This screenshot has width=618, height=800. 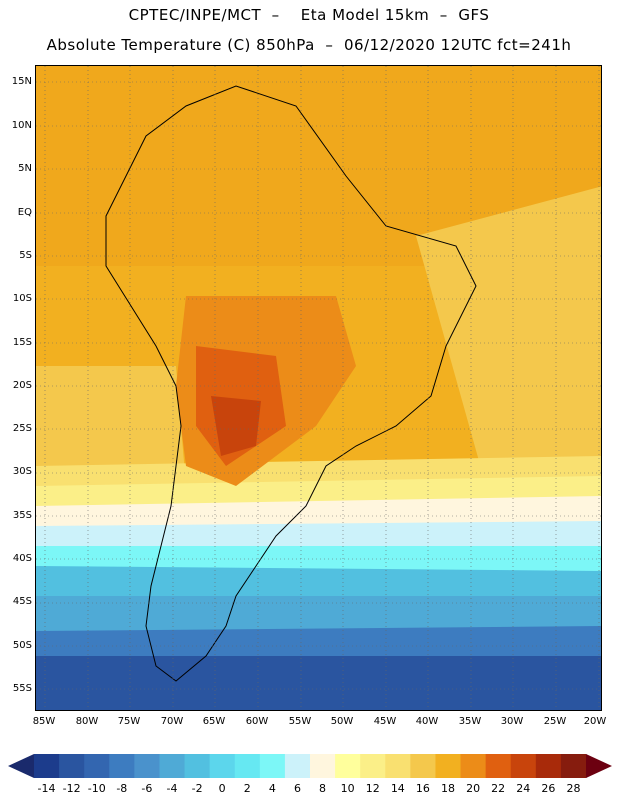 What do you see at coordinates (172, 788) in the screenshot?
I see `colorbar-label: -4` at bounding box center [172, 788].